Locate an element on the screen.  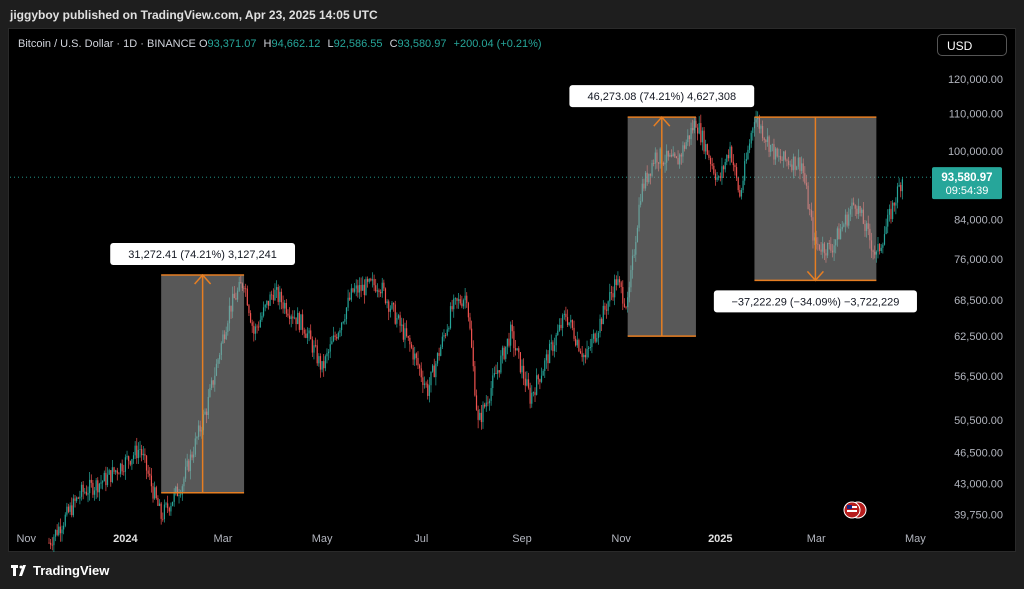
y-tick-label: 84,000.00 is located at coordinates (978, 221).